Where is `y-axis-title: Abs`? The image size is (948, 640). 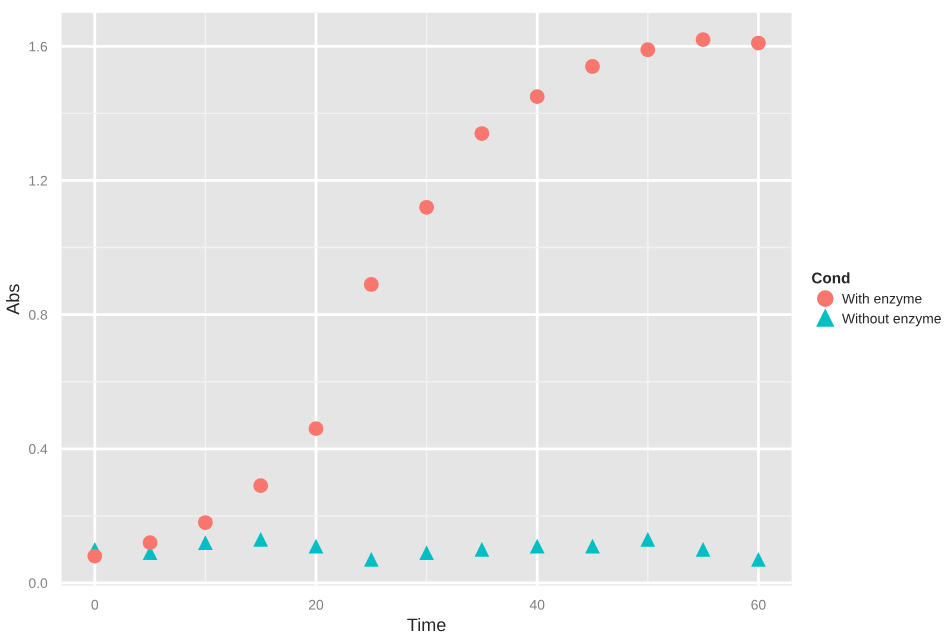 y-axis-title: Abs is located at coordinates (13, 299).